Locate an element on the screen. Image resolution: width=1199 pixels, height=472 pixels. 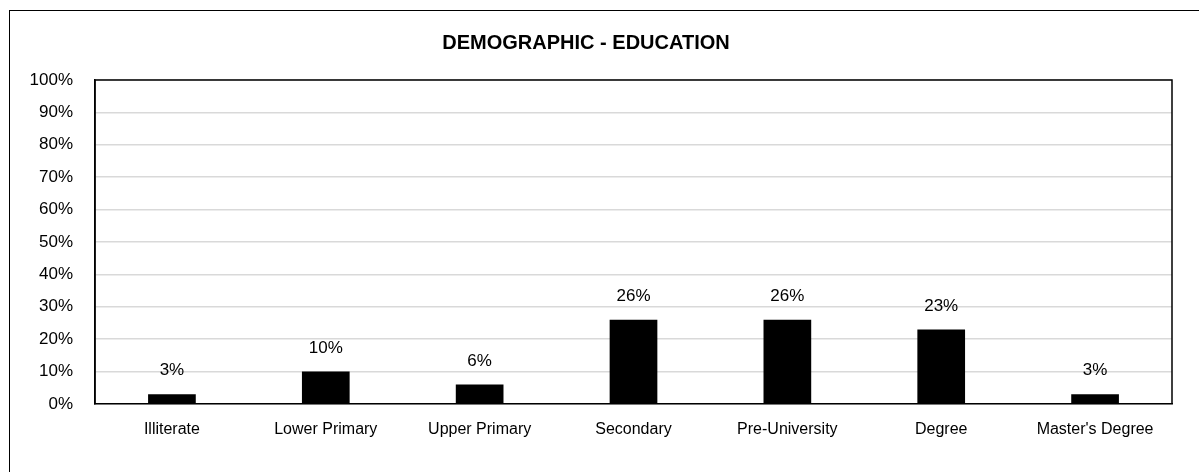
x-tick-label: Degree is located at coordinates (941, 429).